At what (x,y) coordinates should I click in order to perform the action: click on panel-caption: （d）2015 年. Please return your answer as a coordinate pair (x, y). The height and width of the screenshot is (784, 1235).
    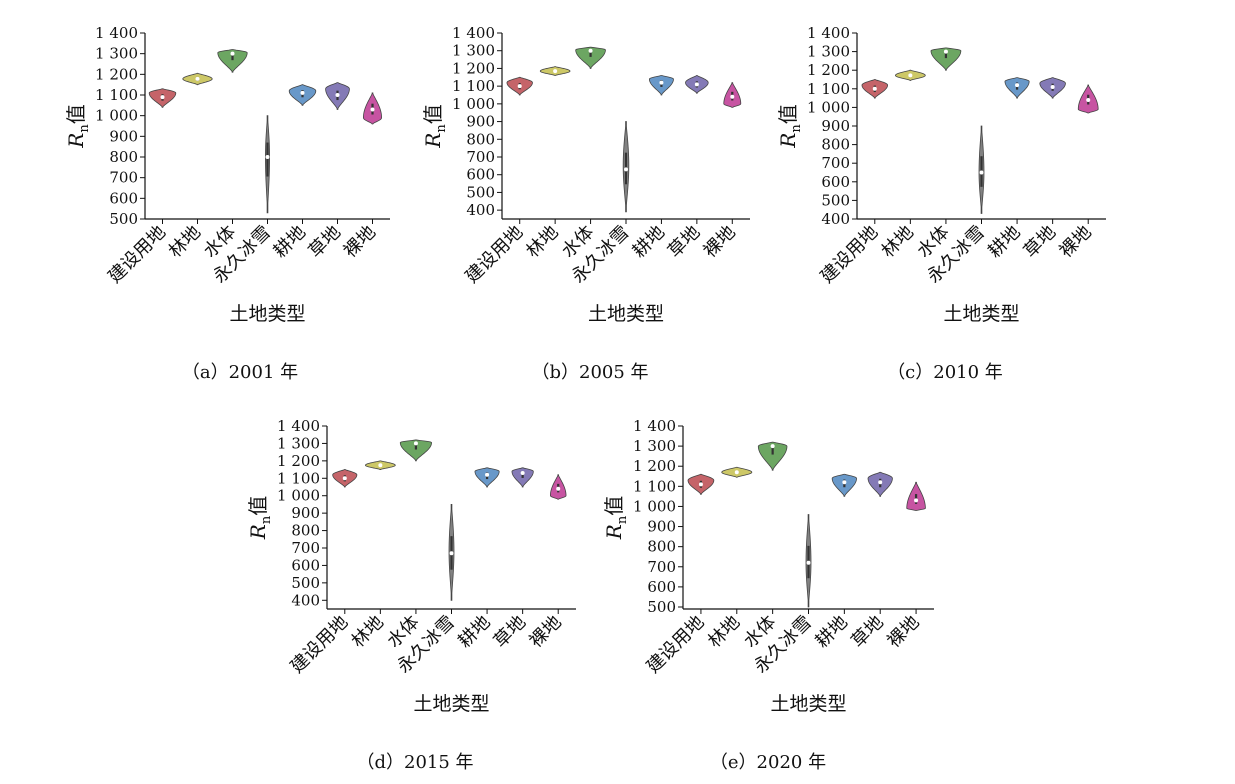
    Looking at the image, I should click on (414, 762).